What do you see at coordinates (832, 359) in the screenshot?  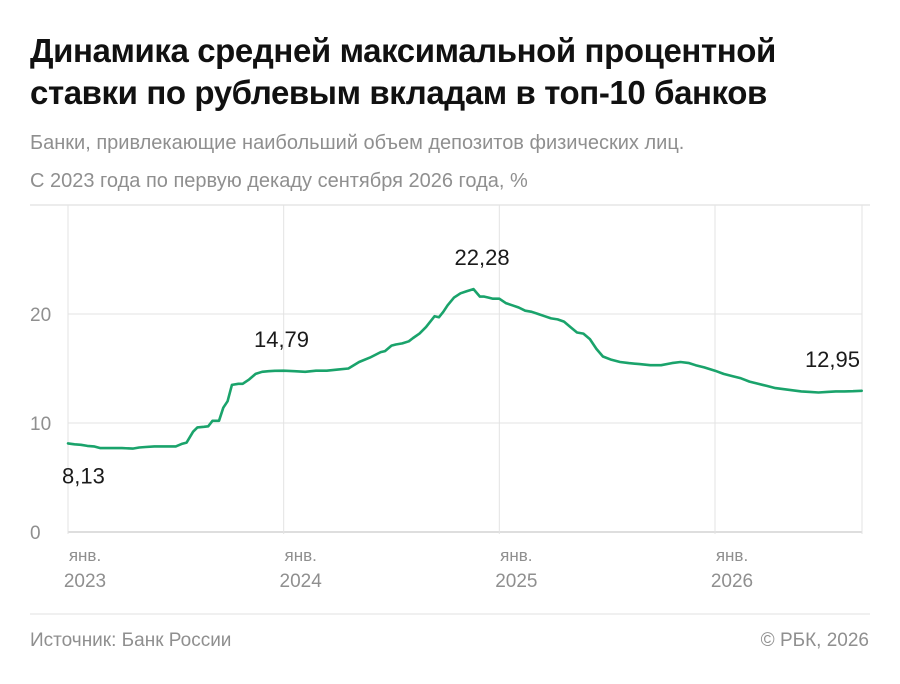 I see `data-label-3: 12,95` at bounding box center [832, 359].